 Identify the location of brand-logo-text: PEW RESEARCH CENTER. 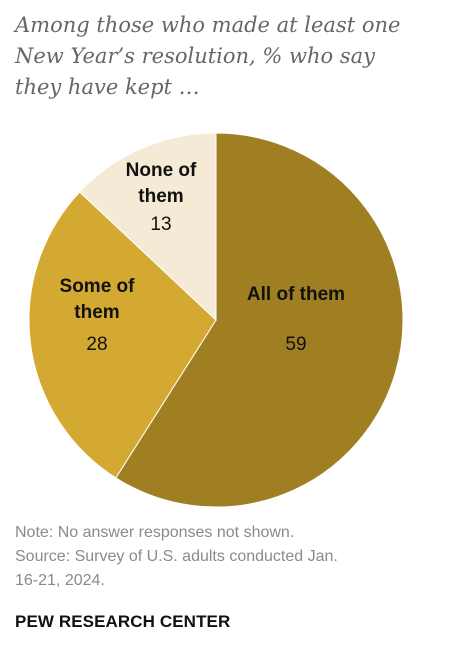
(123, 621).